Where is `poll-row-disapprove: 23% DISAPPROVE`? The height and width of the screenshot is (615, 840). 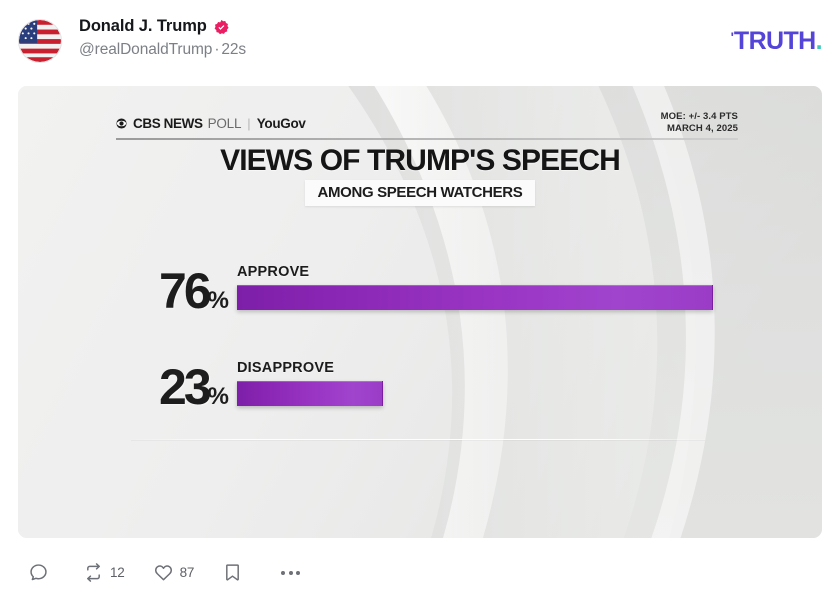 poll-row-disapprove: 23% DISAPPROVE is located at coordinates (420, 402).